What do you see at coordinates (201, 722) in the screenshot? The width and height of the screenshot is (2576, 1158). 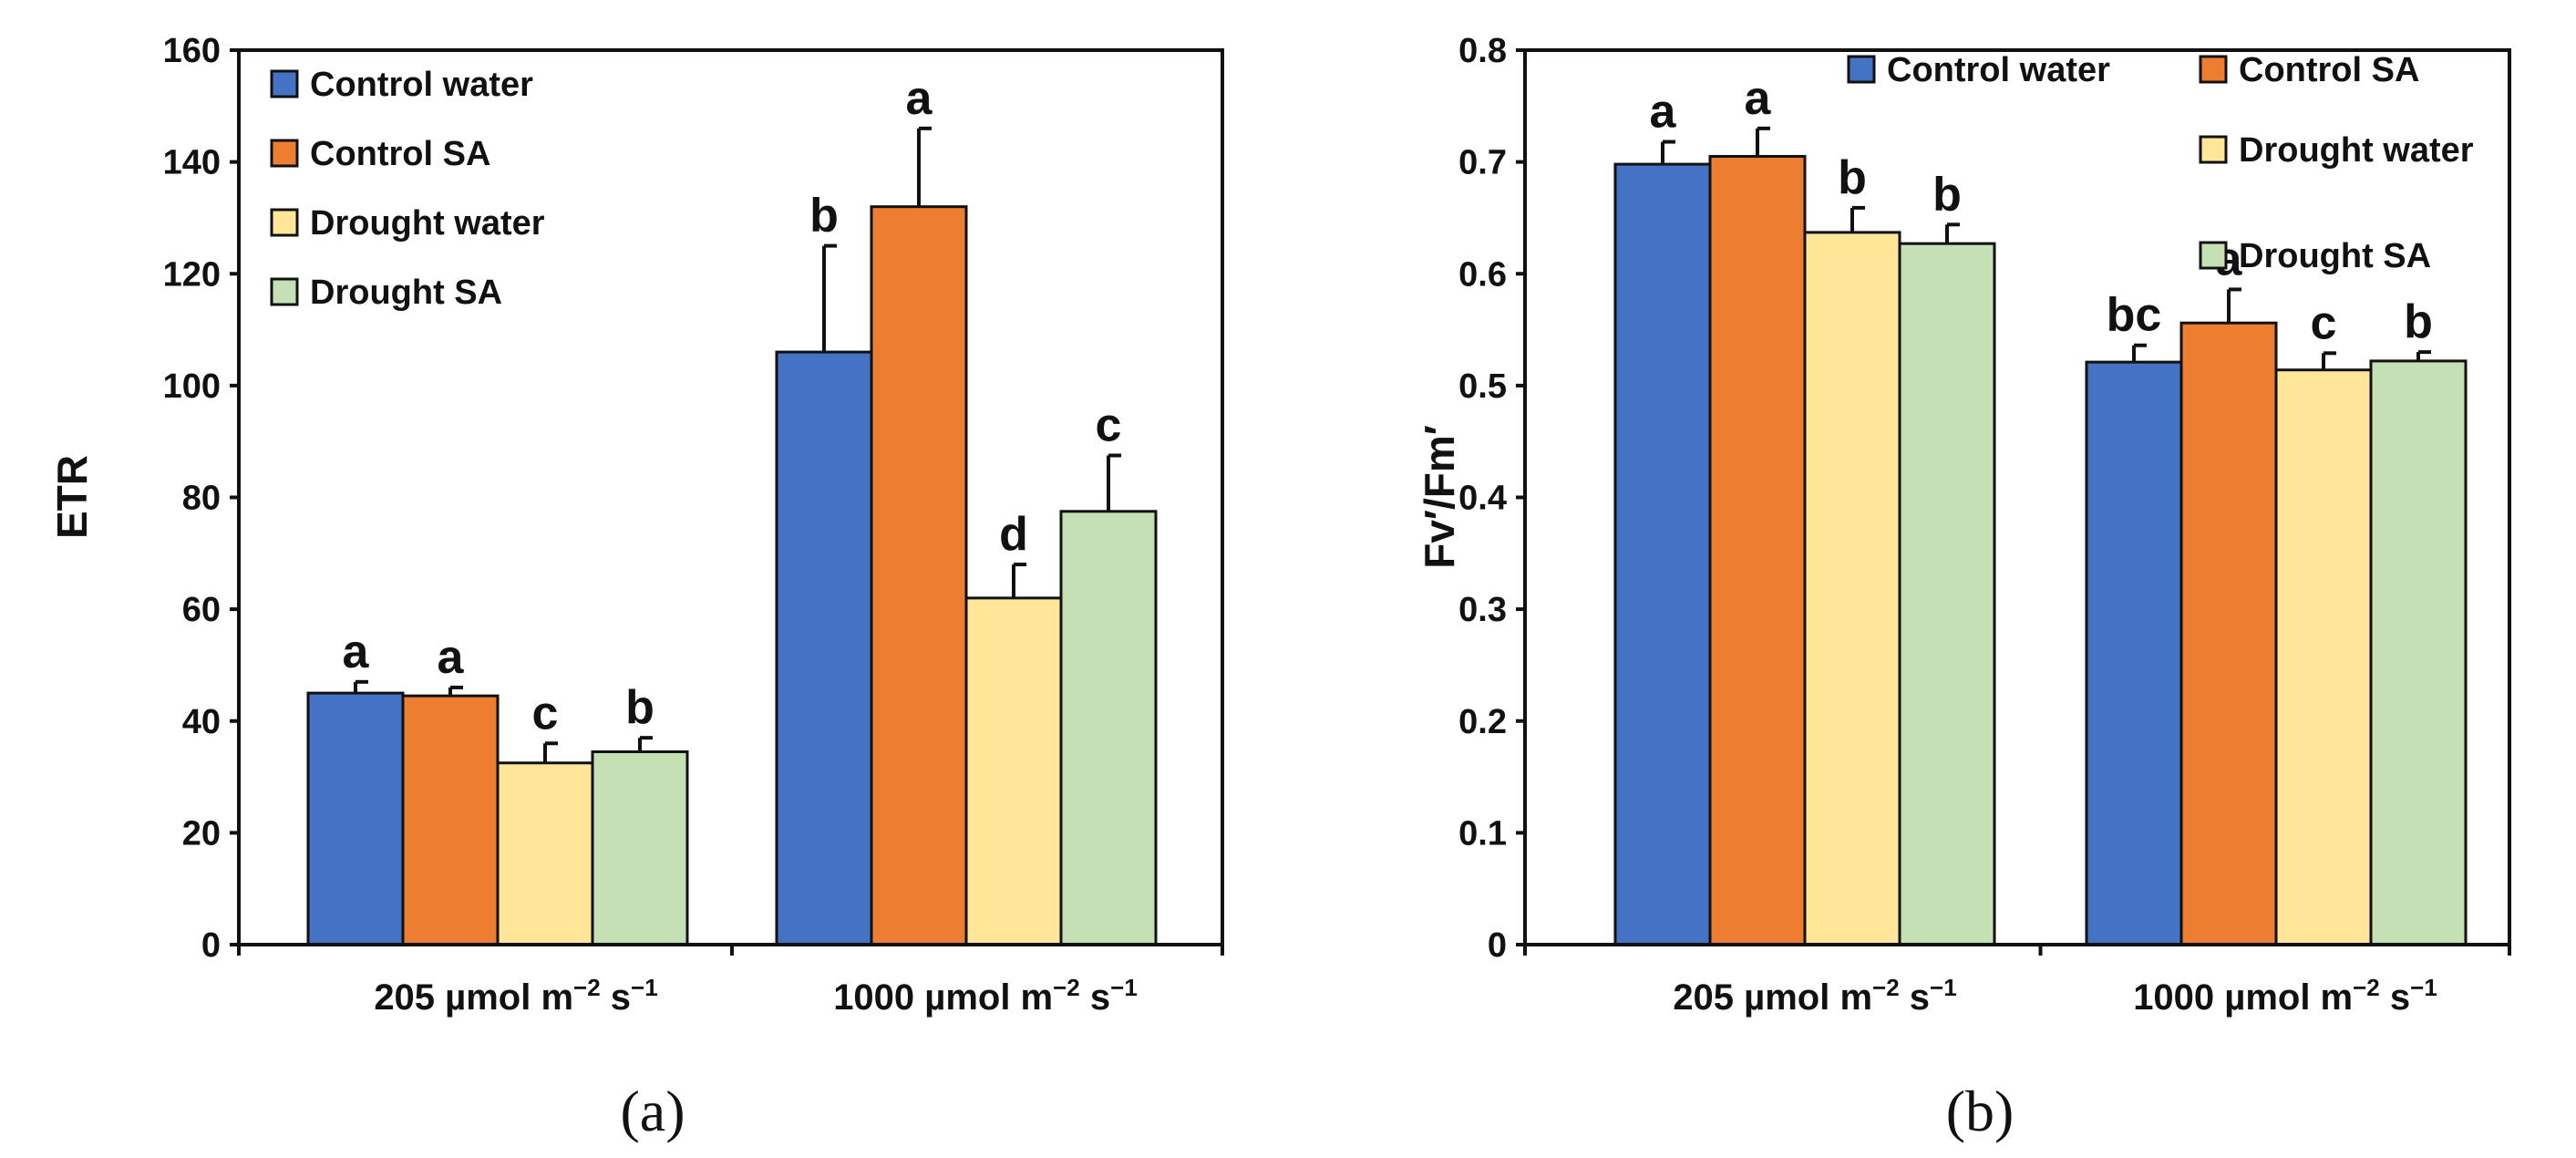 I see `y-tick-label: 40` at bounding box center [201, 722].